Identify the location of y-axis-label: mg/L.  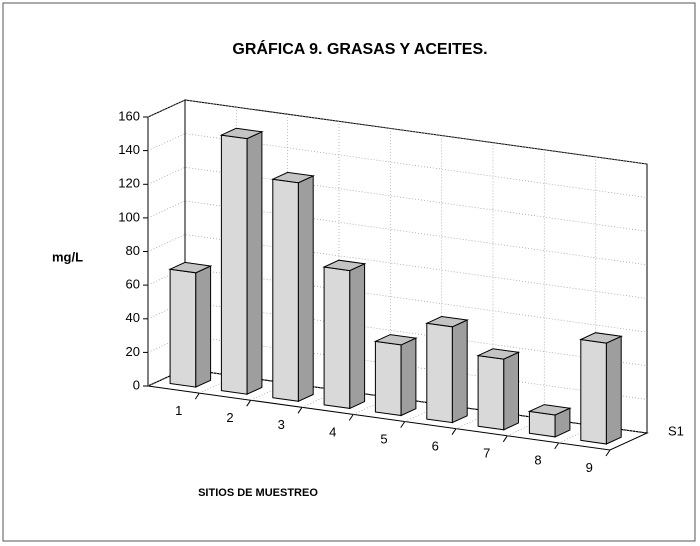
(67, 256).